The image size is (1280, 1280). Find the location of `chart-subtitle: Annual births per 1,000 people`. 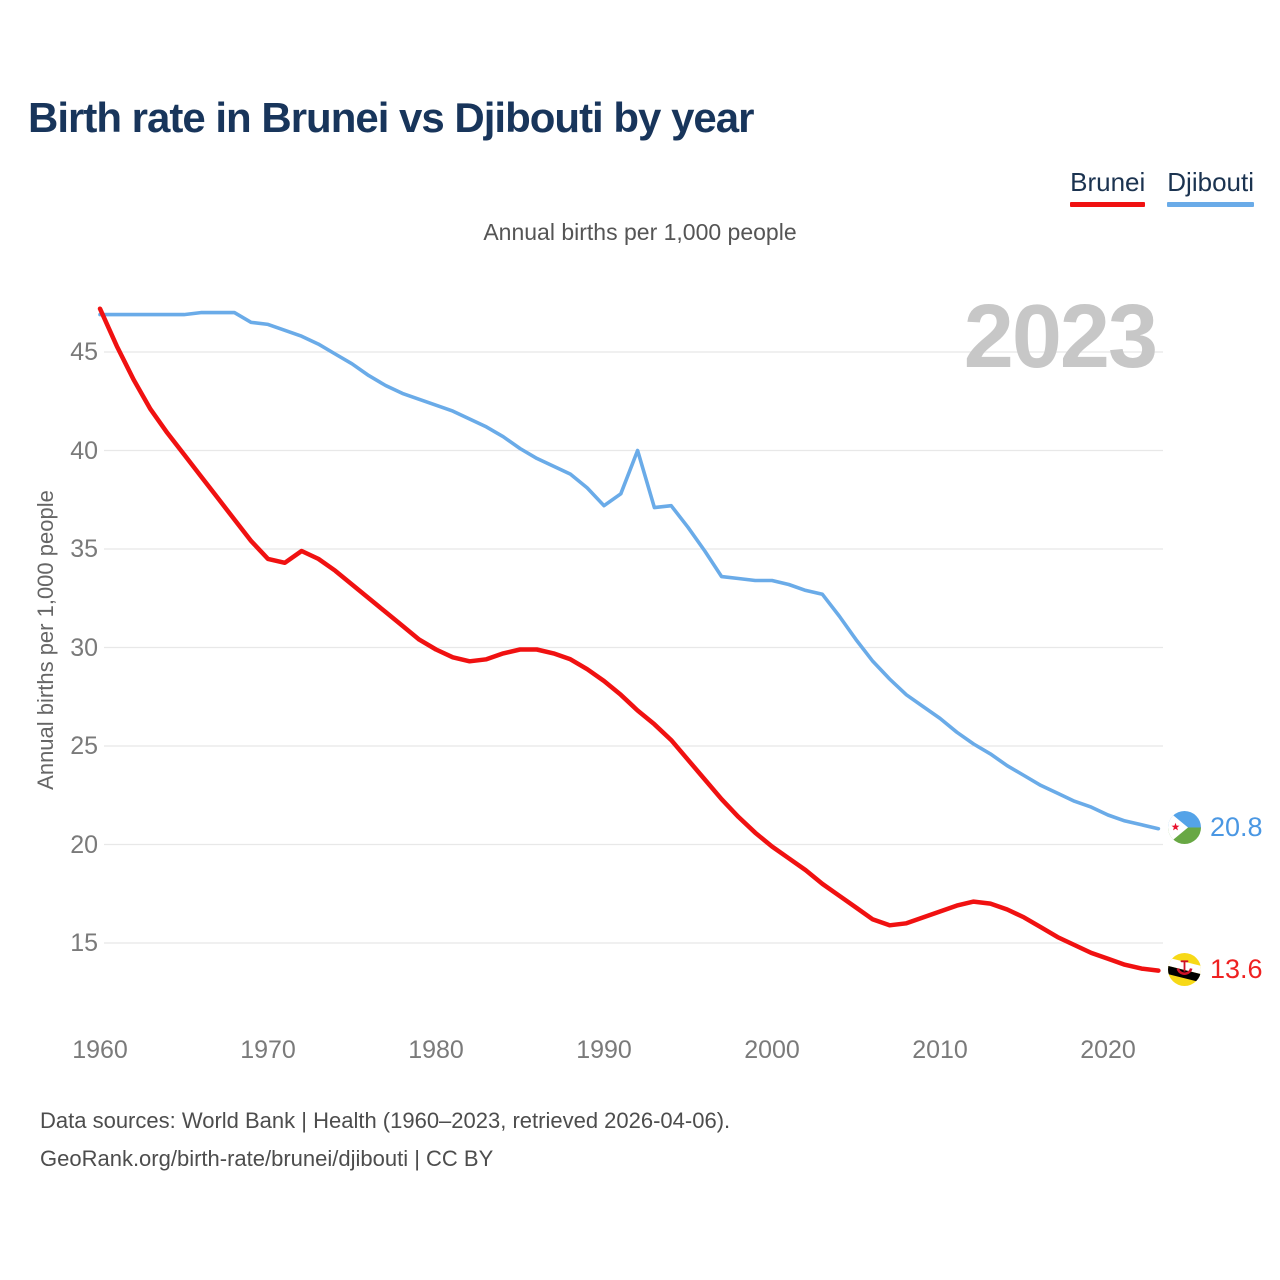

chart-subtitle: Annual births per 1,000 people is located at coordinates (640, 232).